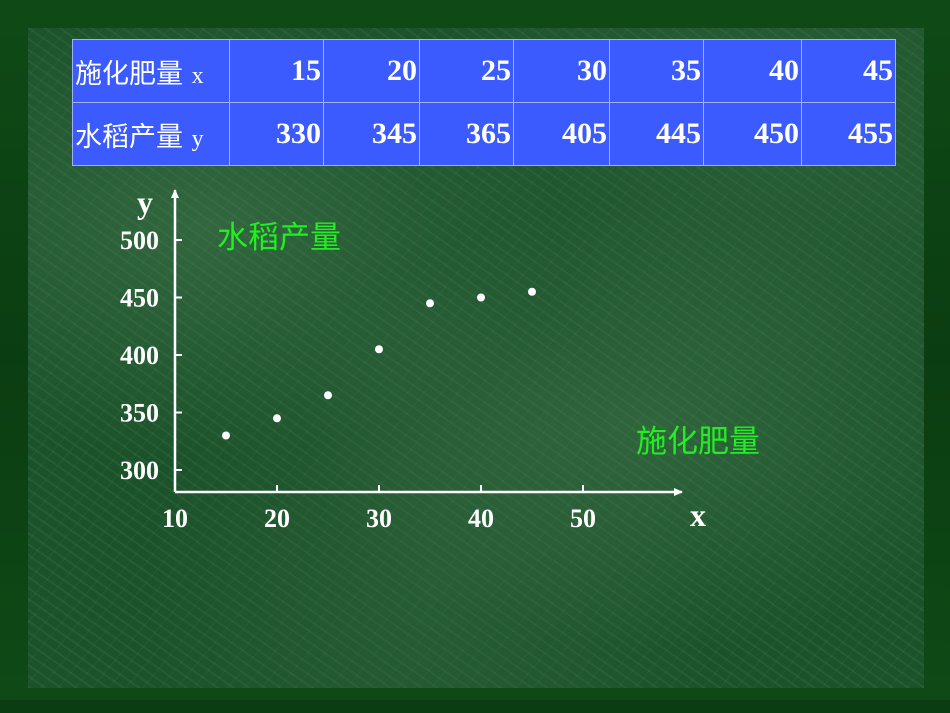 This screenshot has width=950, height=713. I want to click on x-tick-label: 50, so click(583, 518).